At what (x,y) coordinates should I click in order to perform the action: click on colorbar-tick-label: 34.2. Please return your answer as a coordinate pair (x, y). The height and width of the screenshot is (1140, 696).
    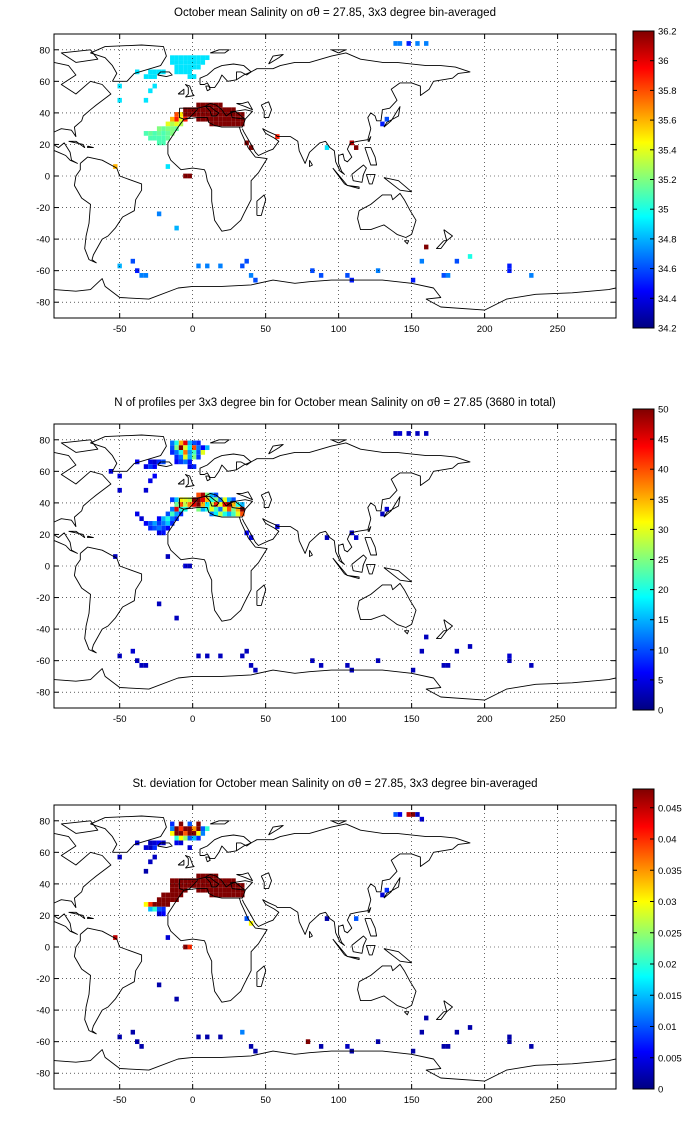
    Looking at the image, I should click on (667, 329).